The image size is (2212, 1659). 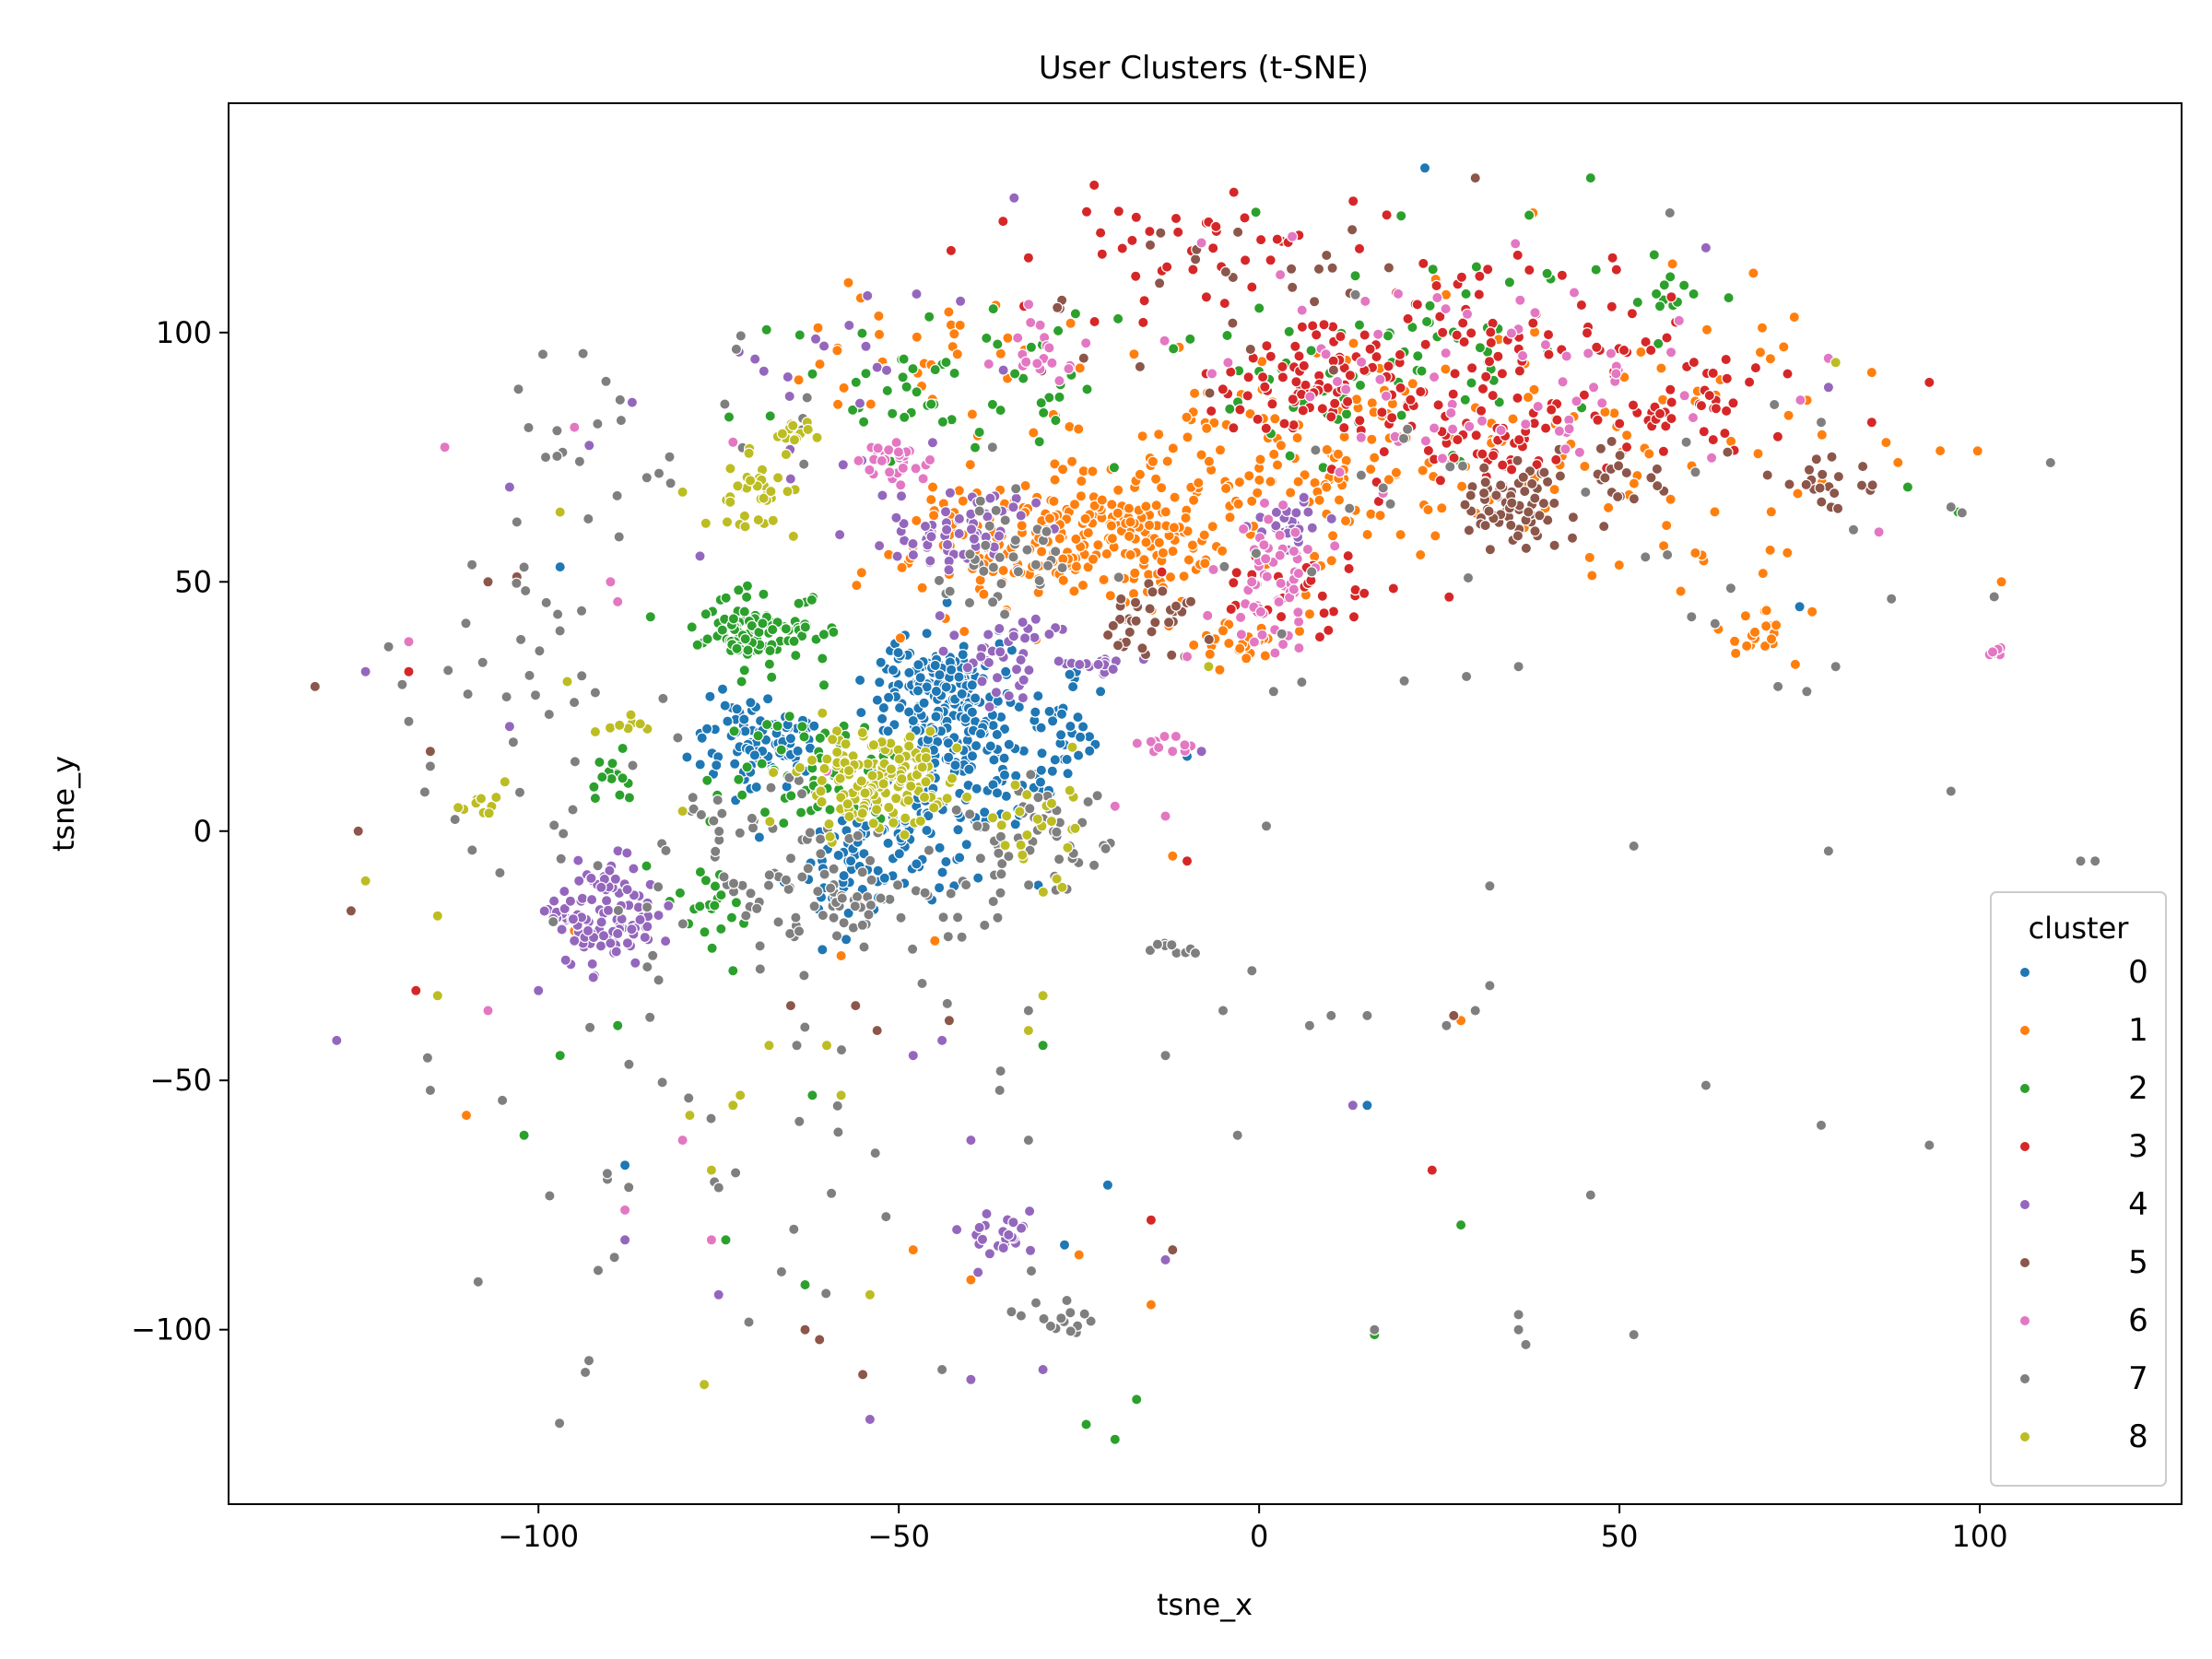 I want to click on legend-marker, so click(x=2024, y=1204).